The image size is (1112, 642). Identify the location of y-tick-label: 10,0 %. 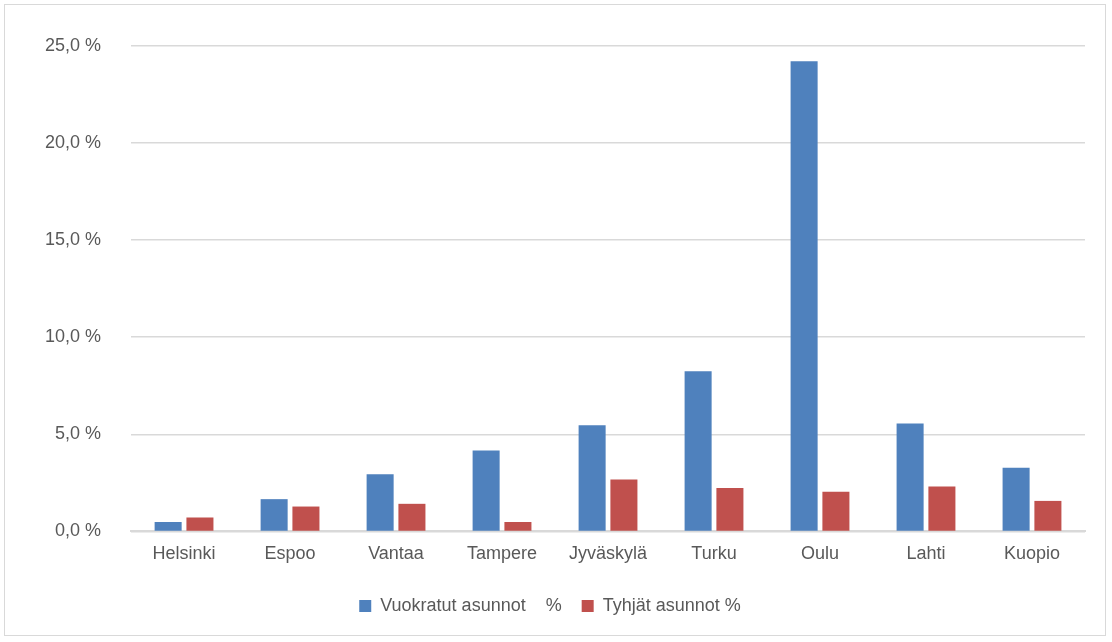
(73, 336).